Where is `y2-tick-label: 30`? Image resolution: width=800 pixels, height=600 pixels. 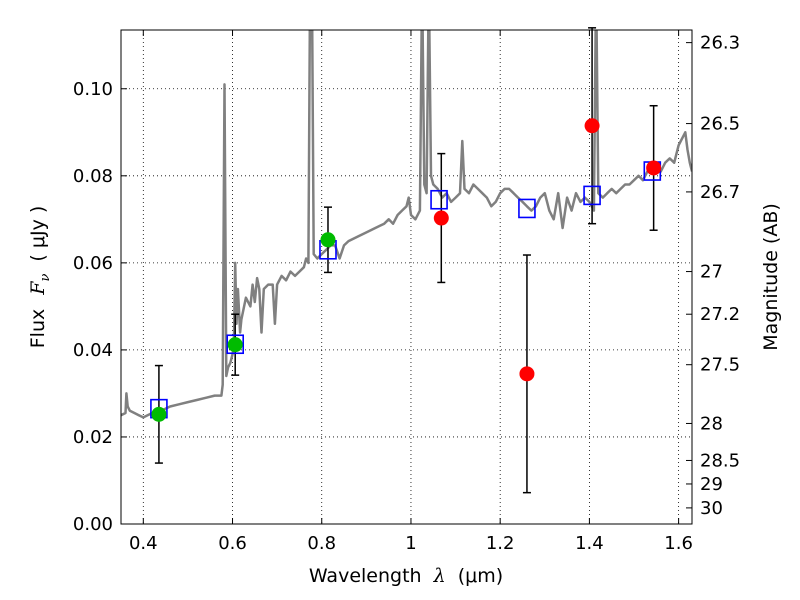 y2-tick-label: 30 is located at coordinates (711, 508).